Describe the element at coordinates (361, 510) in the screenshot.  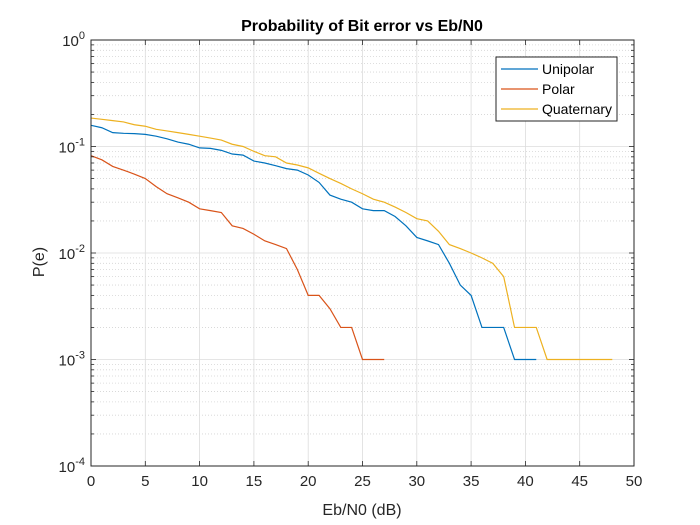
I see `x-axis-label: Eb/N0 (dB)` at that location.